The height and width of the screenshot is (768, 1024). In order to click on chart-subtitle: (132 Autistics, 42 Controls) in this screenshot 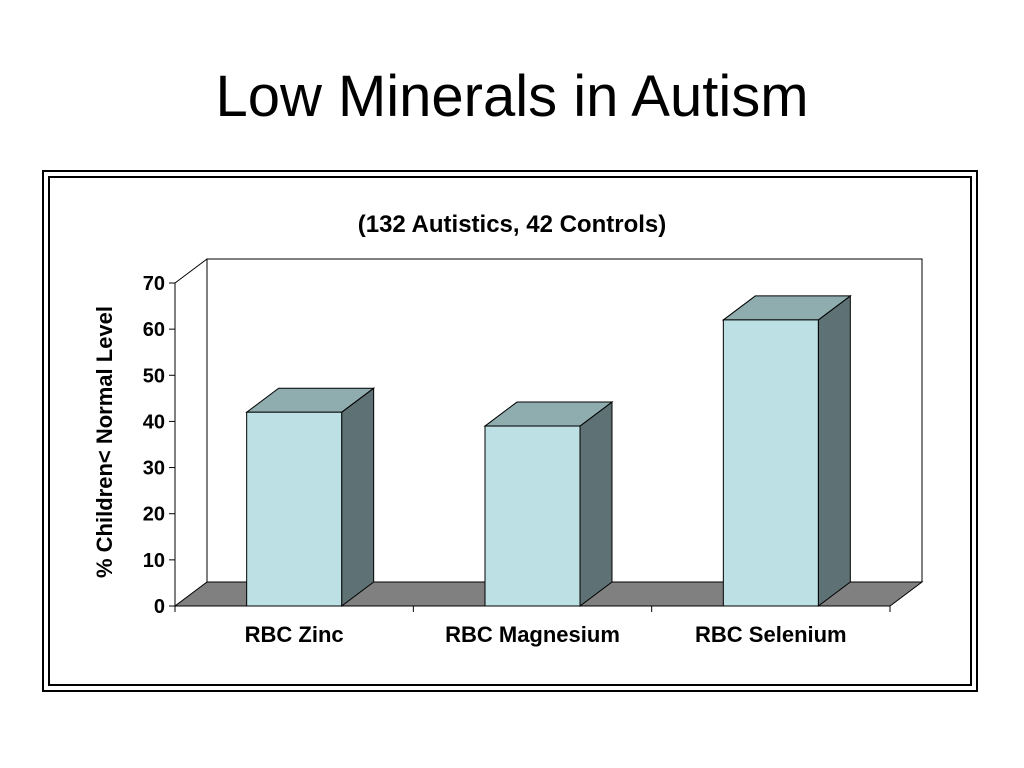, I will do `click(512, 224)`.